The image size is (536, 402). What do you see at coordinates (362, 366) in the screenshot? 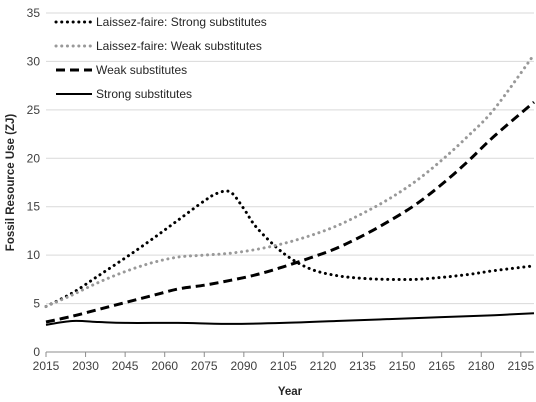
I see `x-tick-label: 2135` at bounding box center [362, 366].